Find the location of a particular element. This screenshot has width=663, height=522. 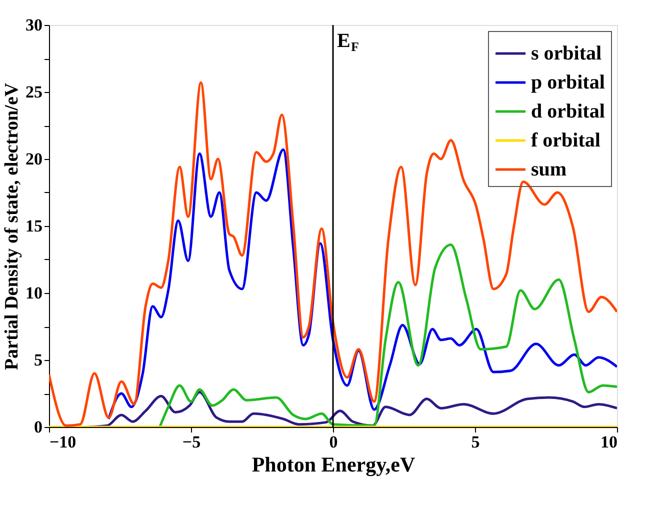

y-tick-label: 25 is located at coordinates (34, 92).